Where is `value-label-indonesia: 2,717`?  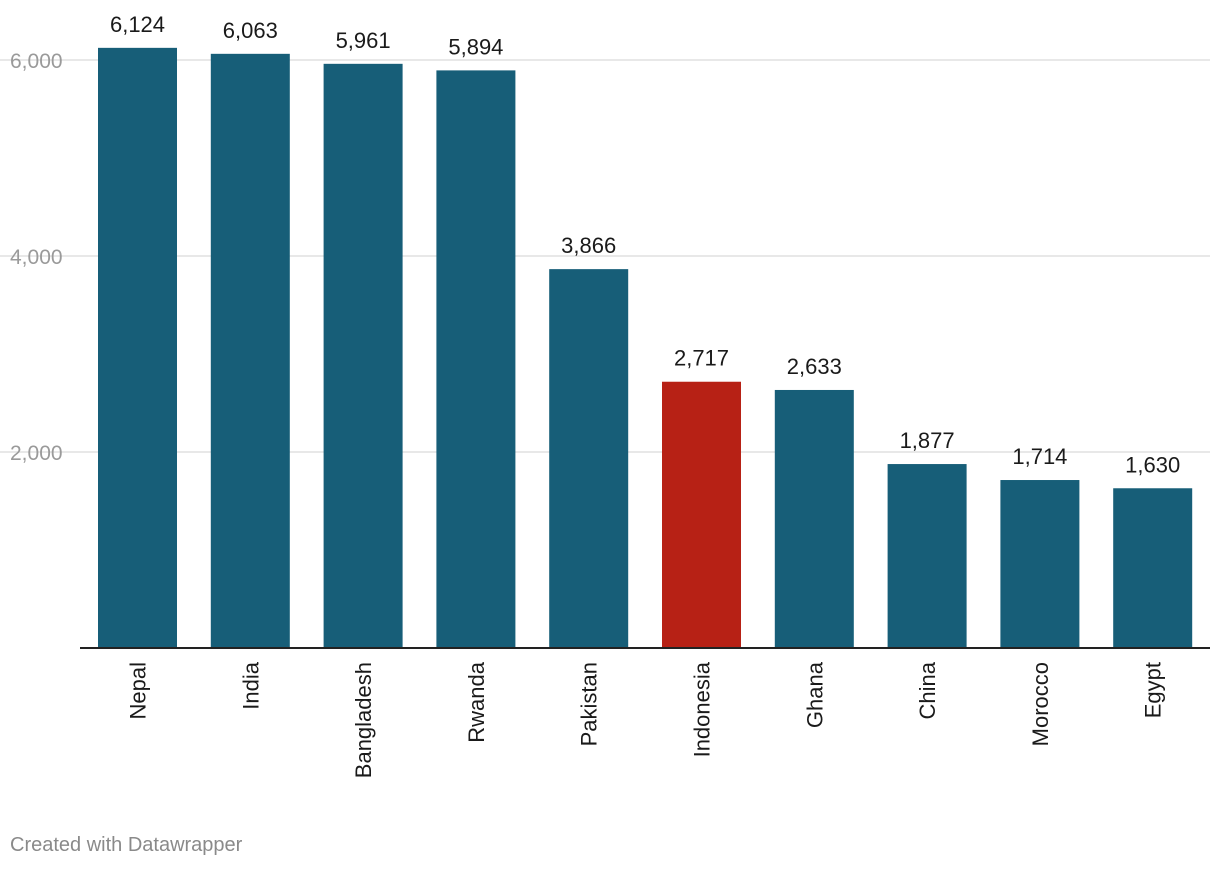
value-label-indonesia: 2,717 is located at coordinates (701, 358).